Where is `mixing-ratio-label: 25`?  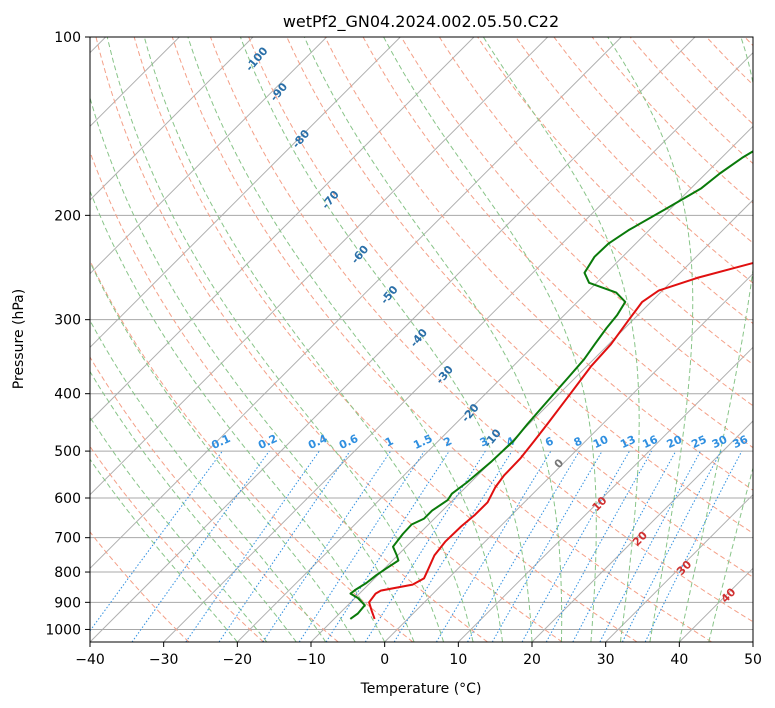
mixing-ratio-label: 25 is located at coordinates (698, 442).